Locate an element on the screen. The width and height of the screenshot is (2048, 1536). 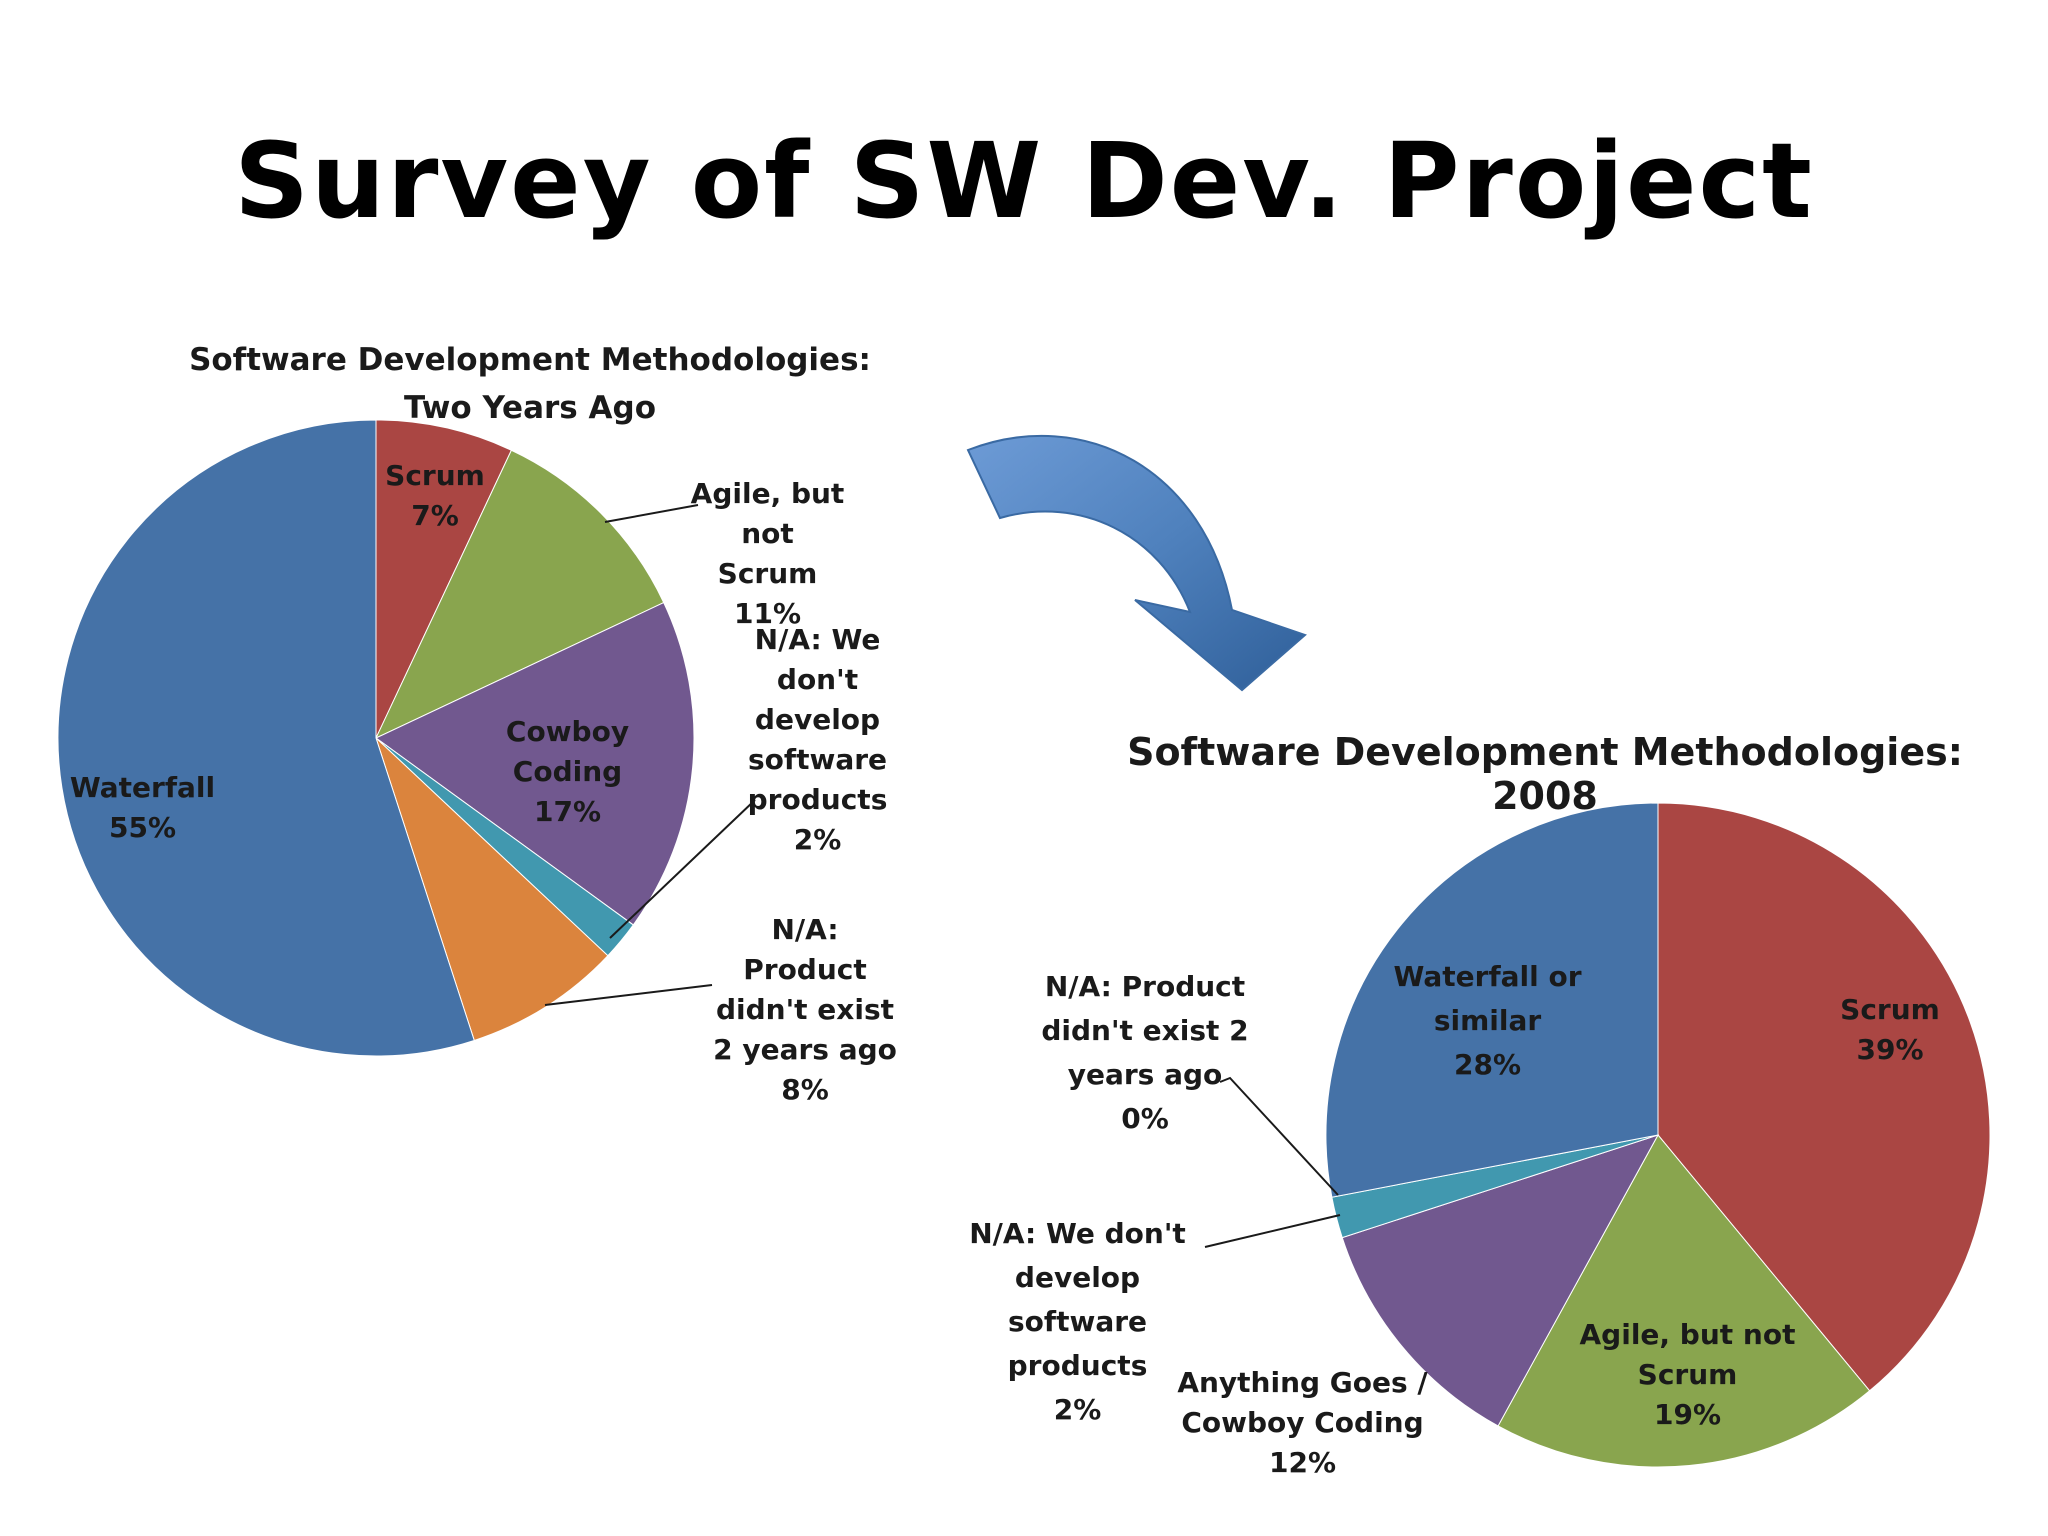
pie-slice-cowboy-coding is located at coordinates (535, 763).